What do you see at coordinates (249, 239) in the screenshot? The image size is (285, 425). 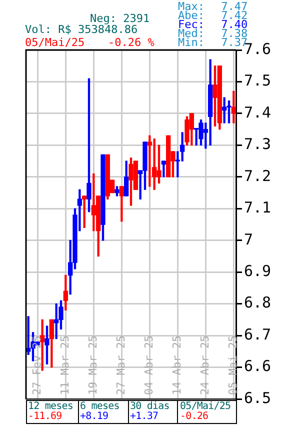 I see `y-tick-label: 7` at bounding box center [249, 239].